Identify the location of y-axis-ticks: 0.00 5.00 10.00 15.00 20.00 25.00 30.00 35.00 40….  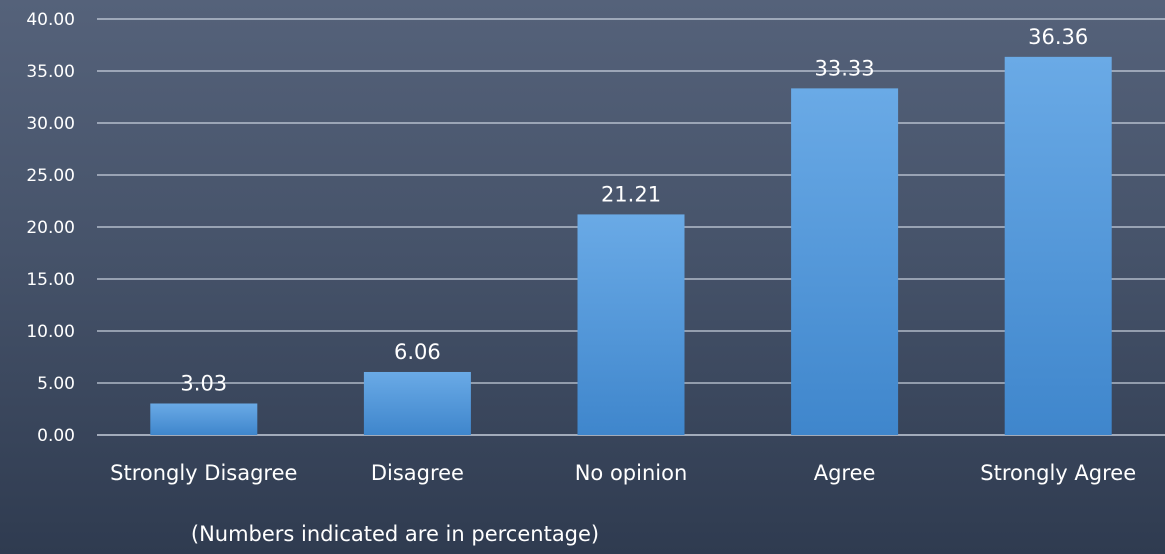
(50, 228).